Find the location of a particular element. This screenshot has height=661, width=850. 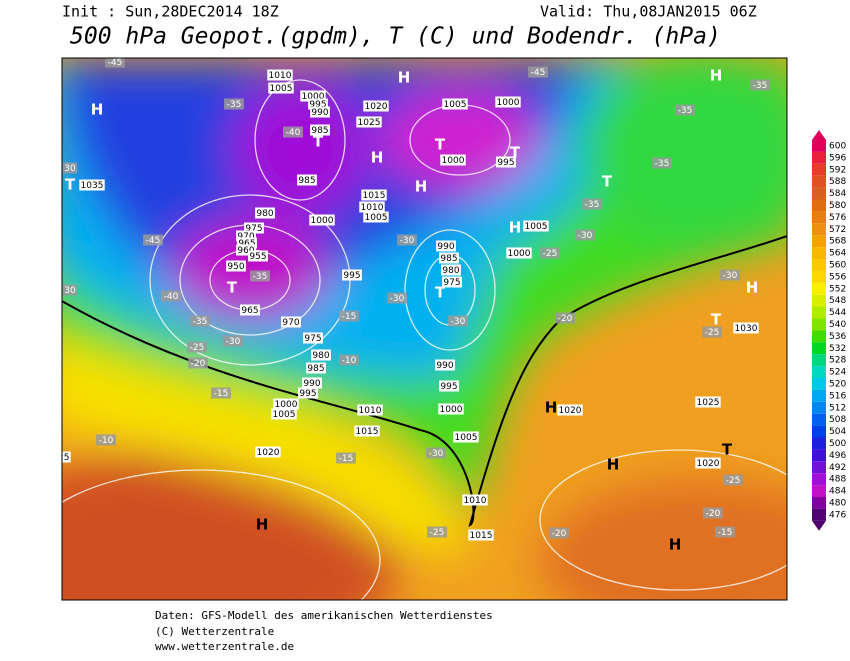

isobar-label: 1020 is located at coordinates (268, 453).